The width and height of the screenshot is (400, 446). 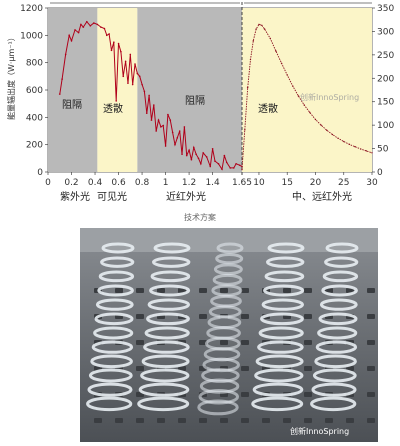 What do you see at coordinates (385, 56) in the screenshot?
I see `right-y-tick-label: 250` at bounding box center [385, 56].